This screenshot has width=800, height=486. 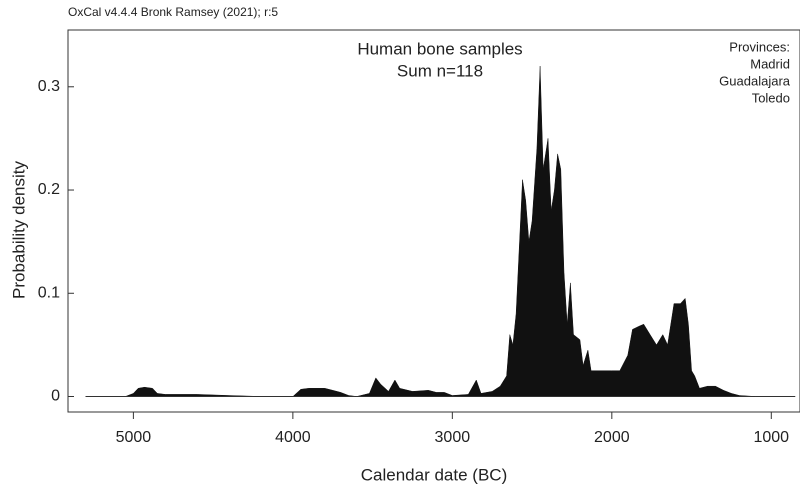 What do you see at coordinates (49, 292) in the screenshot?
I see `y-tick-label: 0.1` at bounding box center [49, 292].